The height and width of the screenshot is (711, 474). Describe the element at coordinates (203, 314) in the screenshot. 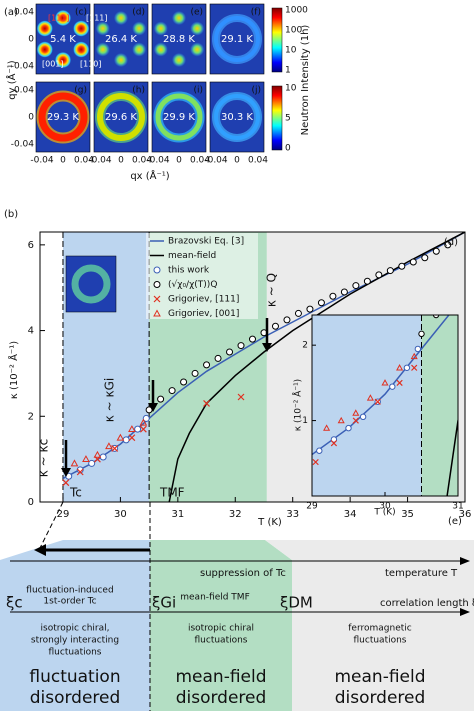

I see `legend-label: Grigoriev, [001]` at that location.